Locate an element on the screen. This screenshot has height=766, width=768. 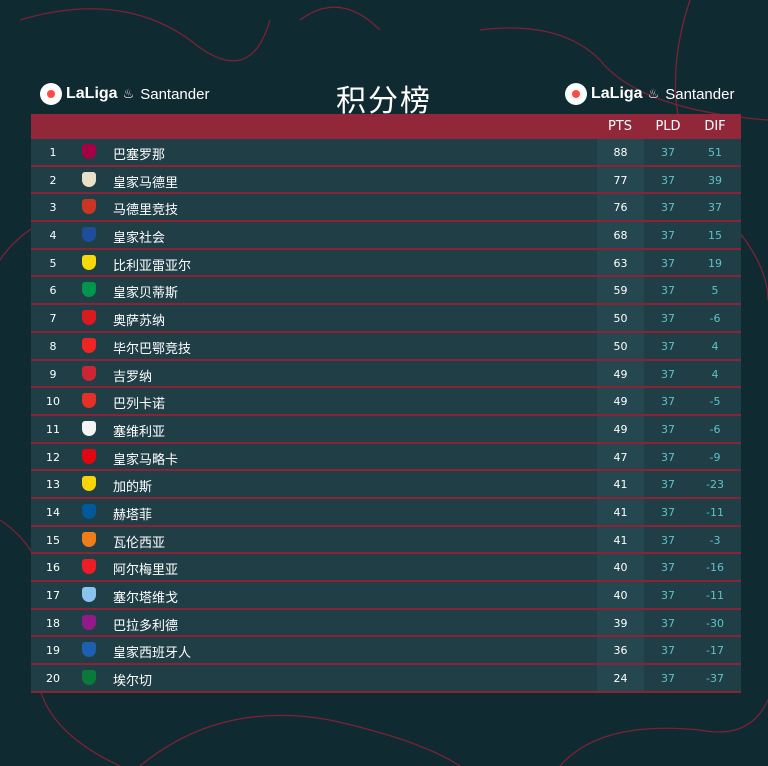
valladolid-crest-icon is located at coordinates (89, 622).